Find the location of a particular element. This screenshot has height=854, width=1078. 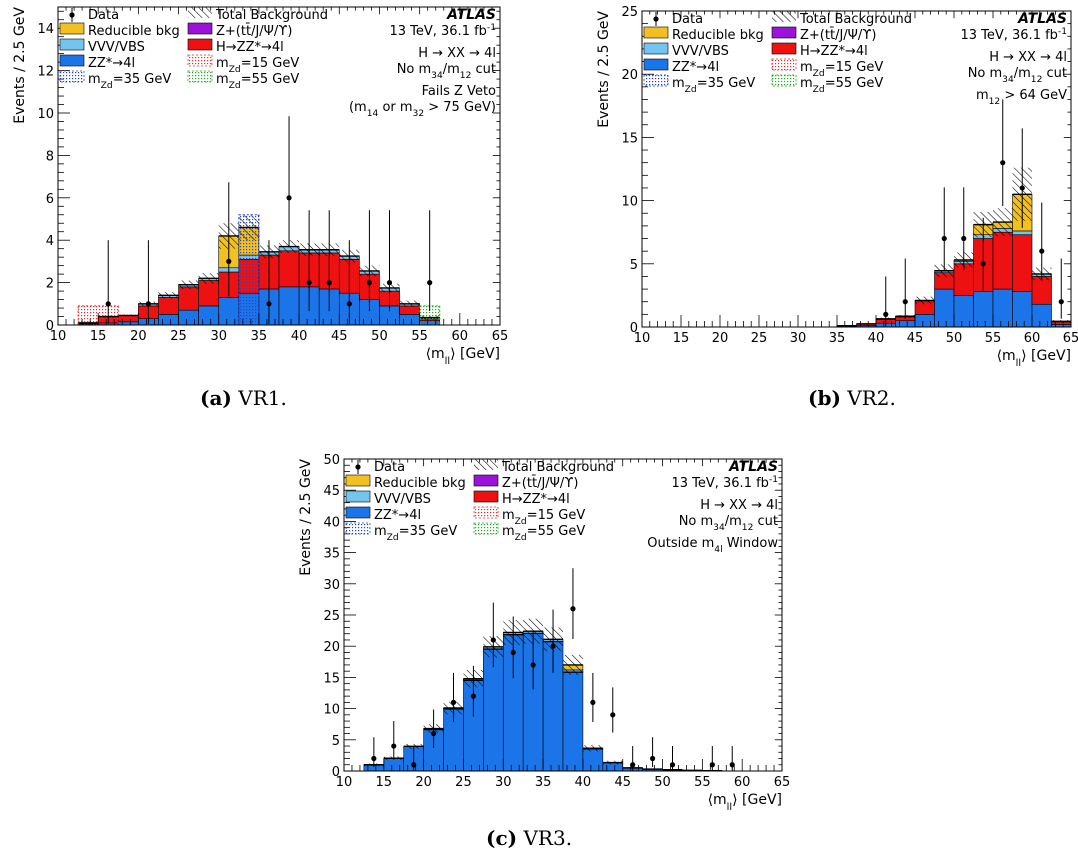

y-tick-label: 4 is located at coordinates (50, 241).